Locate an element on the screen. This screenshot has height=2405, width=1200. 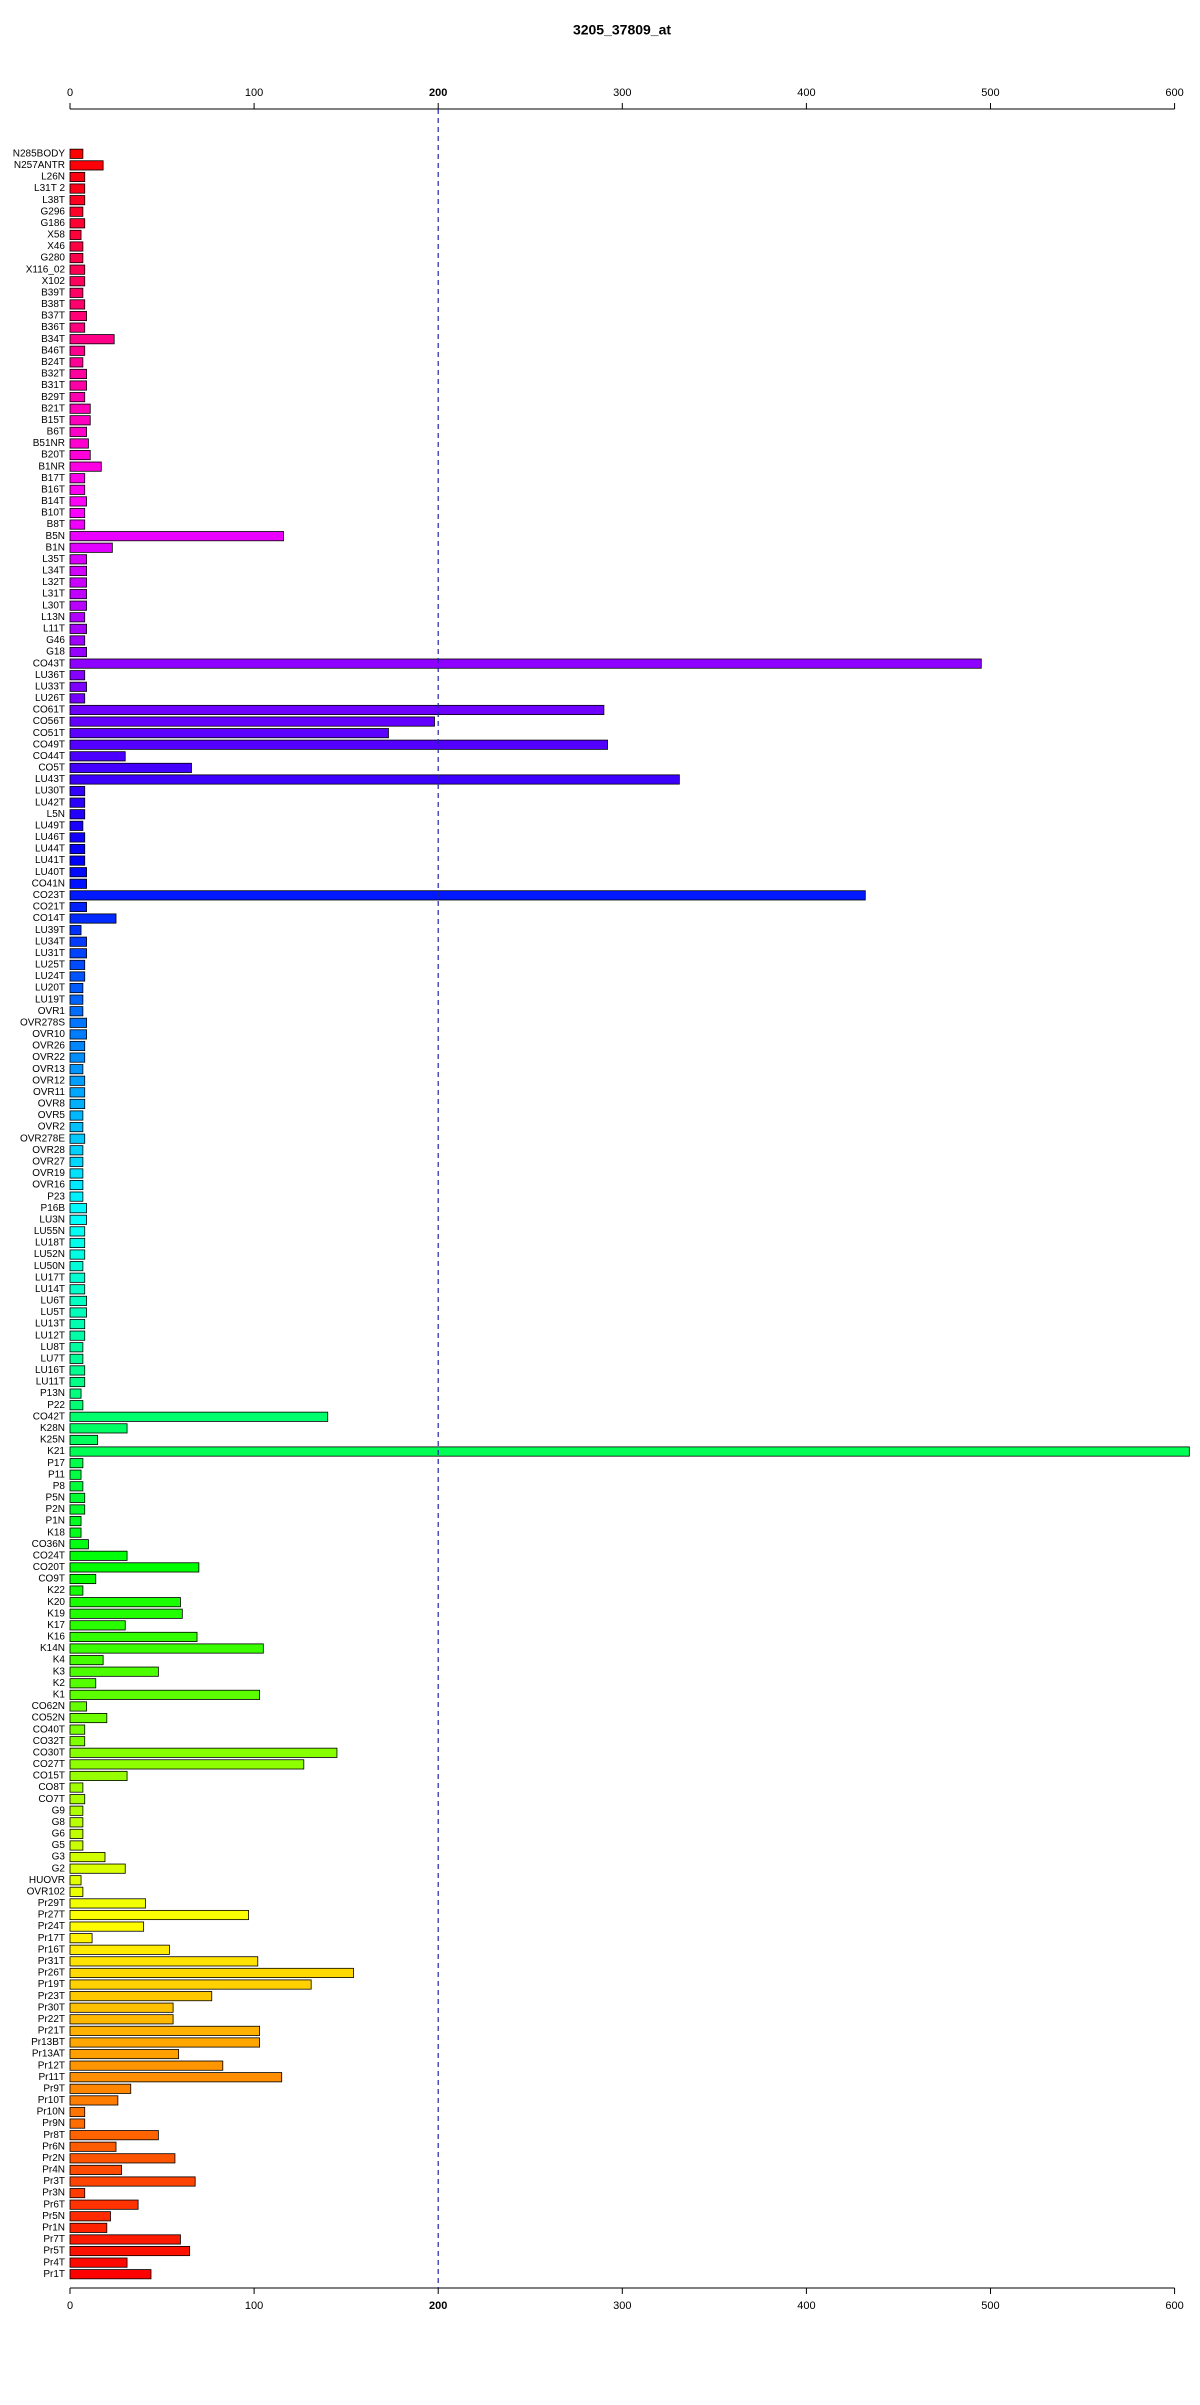
y-tick-label: CO21T is located at coordinates (49, 907).